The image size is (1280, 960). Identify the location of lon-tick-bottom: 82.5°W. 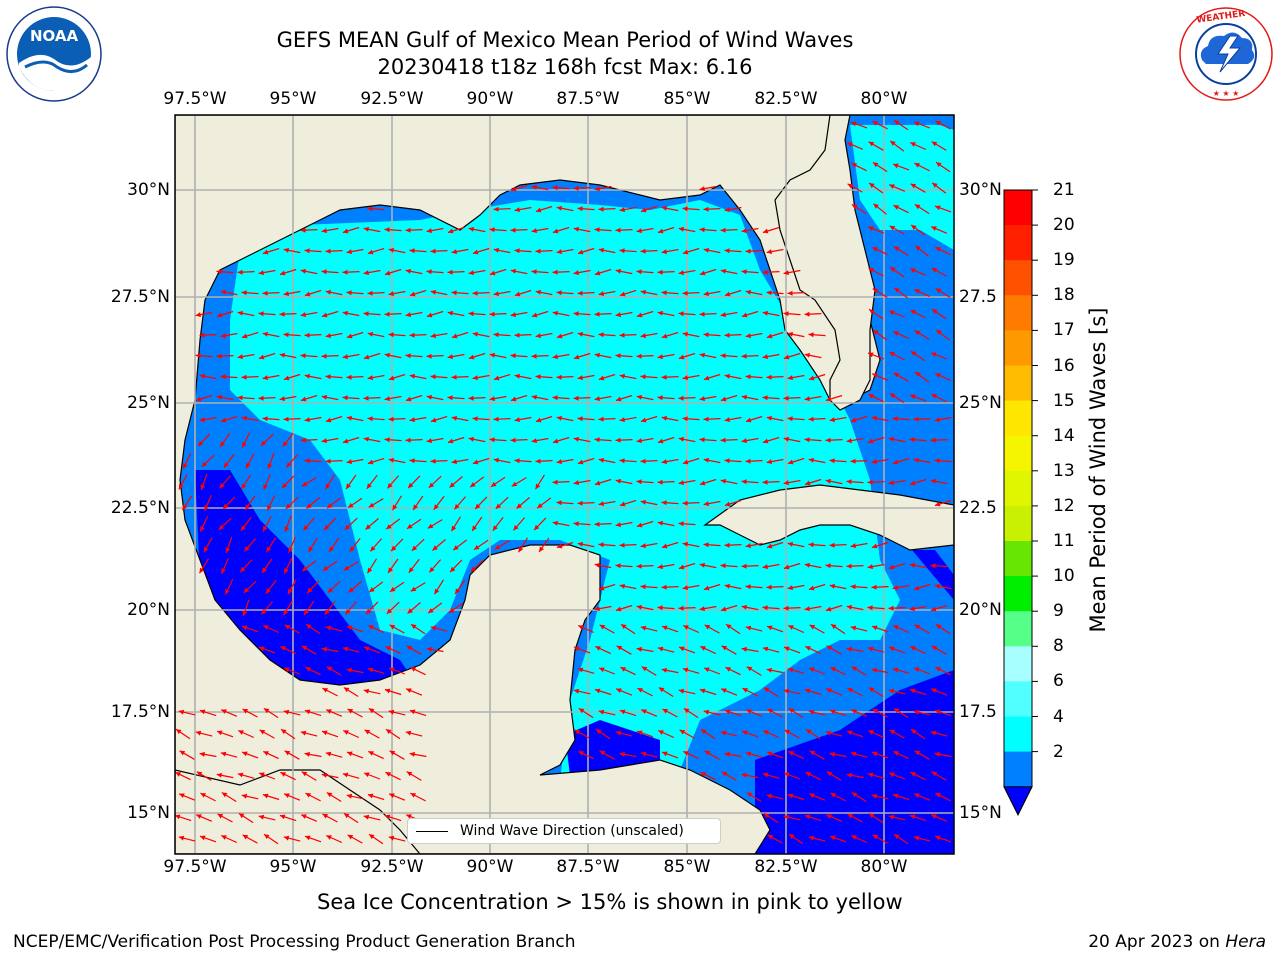
(786, 867).